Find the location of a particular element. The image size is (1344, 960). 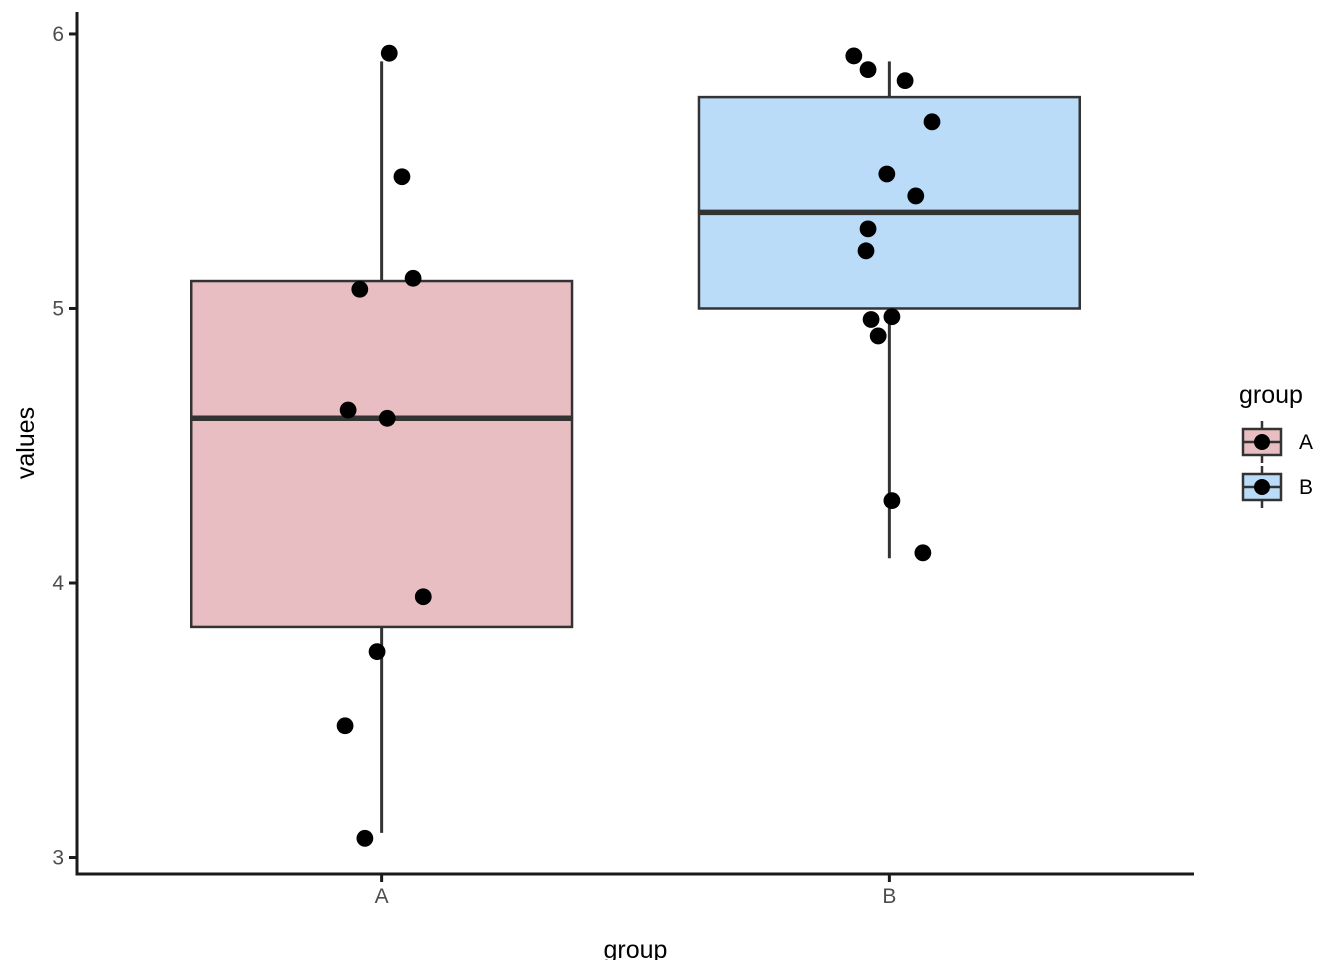

y-tick-label-3: 3 is located at coordinates (58, 858).